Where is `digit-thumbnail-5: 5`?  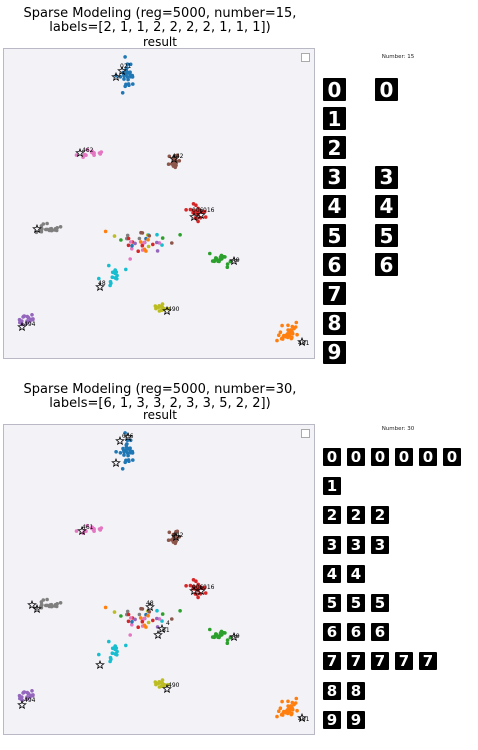
digit-thumbnail-5: 5 is located at coordinates (332, 603).